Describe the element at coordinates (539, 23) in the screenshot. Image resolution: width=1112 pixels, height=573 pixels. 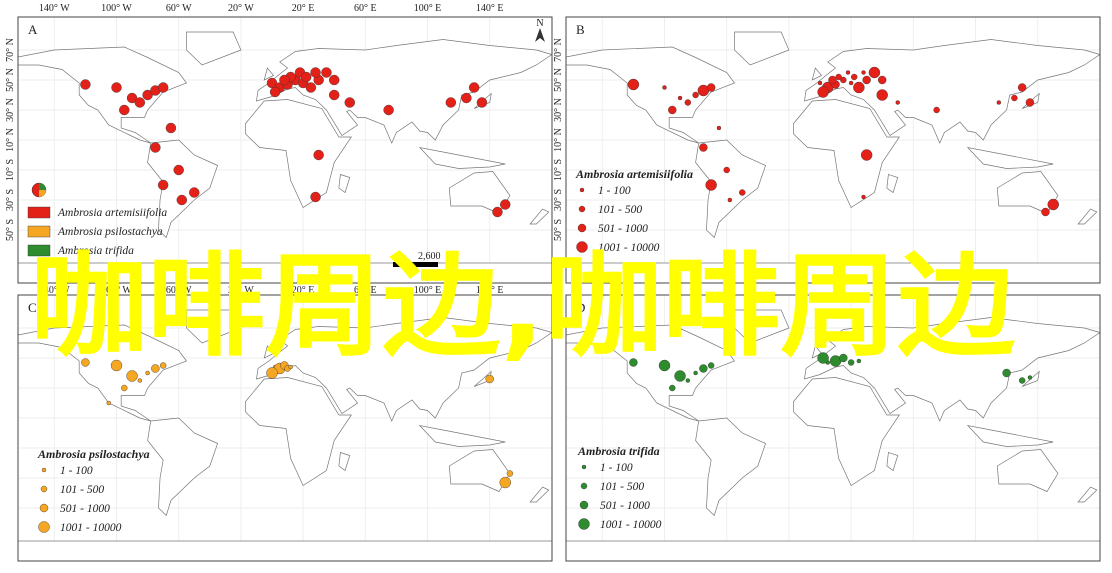
I see `north-label: N` at that location.